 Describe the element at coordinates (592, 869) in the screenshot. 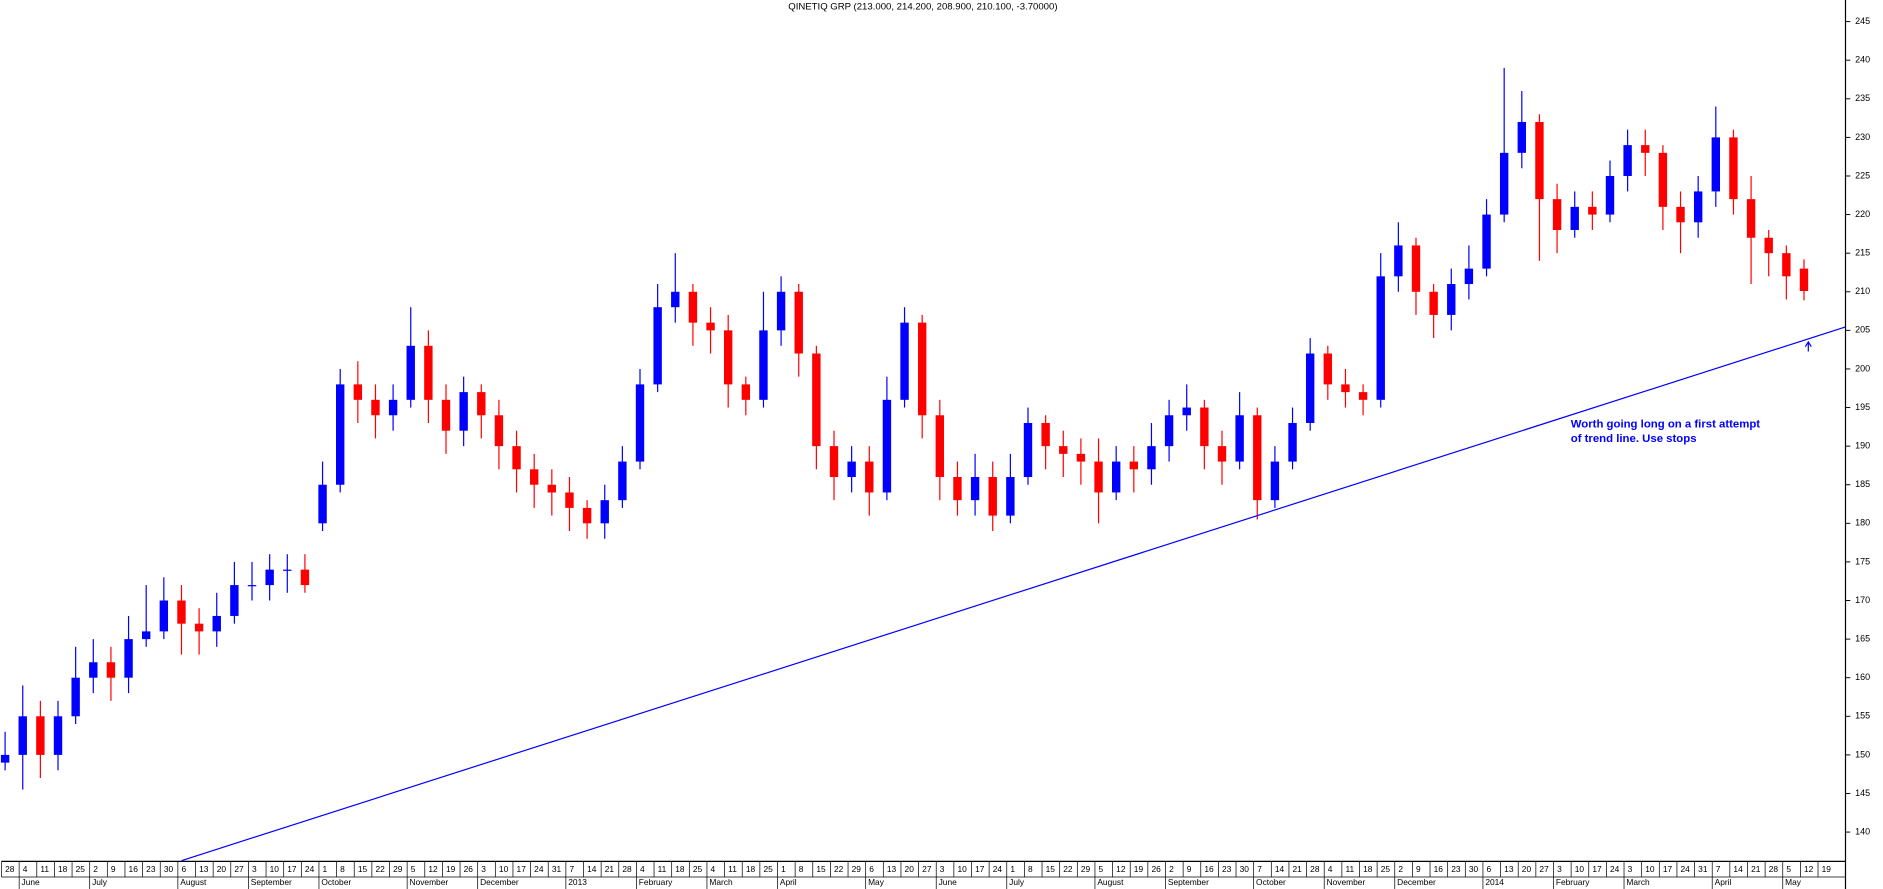

I see `x-tick-label: 14` at that location.